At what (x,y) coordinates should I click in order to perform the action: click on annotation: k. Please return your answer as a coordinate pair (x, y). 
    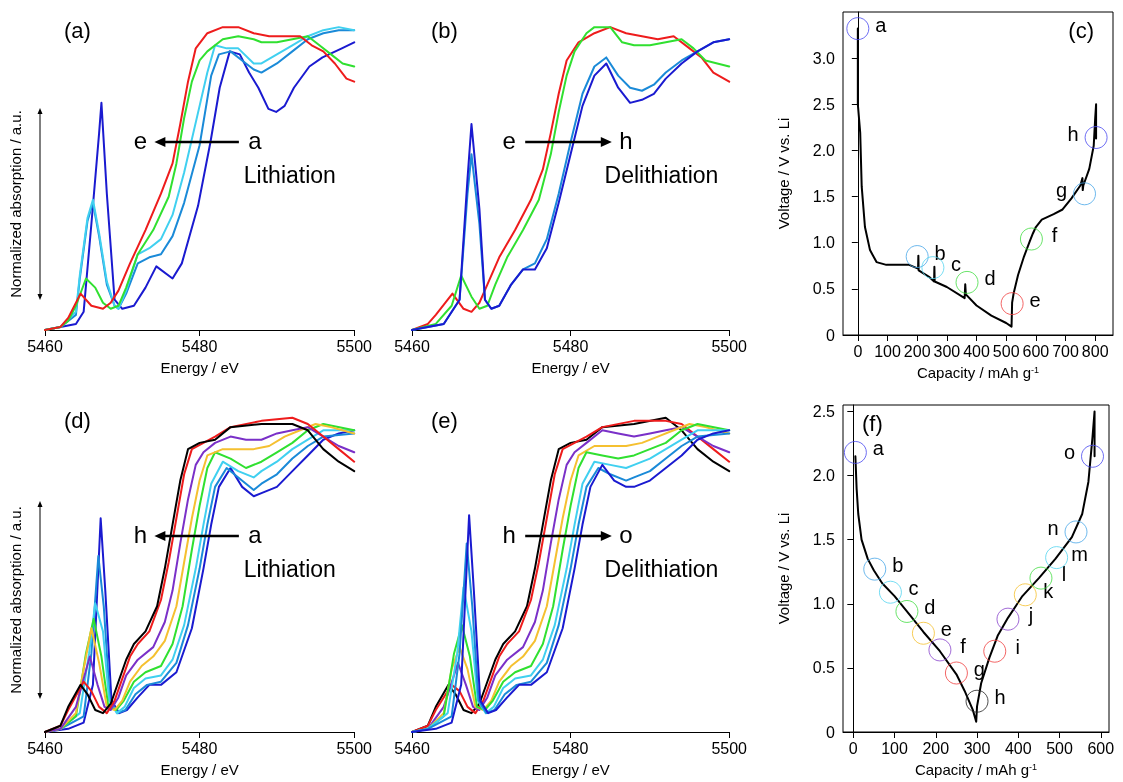
    Looking at the image, I should click on (1049, 590).